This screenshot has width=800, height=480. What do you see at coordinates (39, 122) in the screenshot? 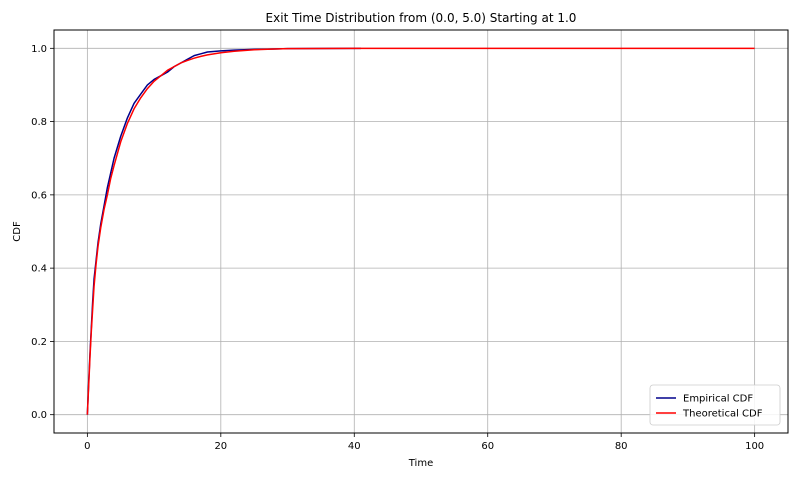
I see `y-tick-label: 0.8` at bounding box center [39, 122].